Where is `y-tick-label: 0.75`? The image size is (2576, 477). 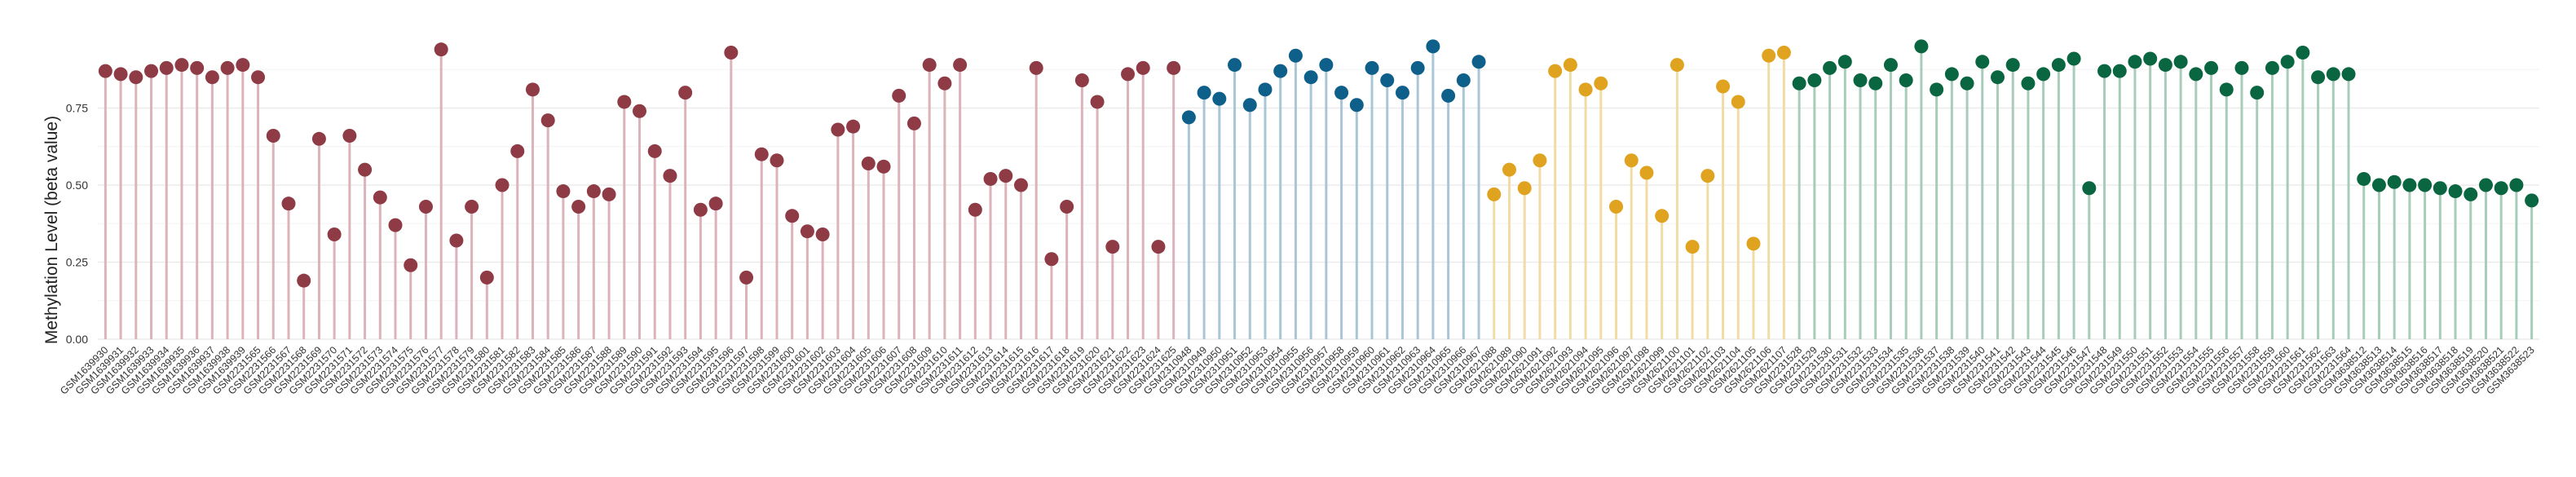
y-tick-label: 0.75 is located at coordinates (77, 108).